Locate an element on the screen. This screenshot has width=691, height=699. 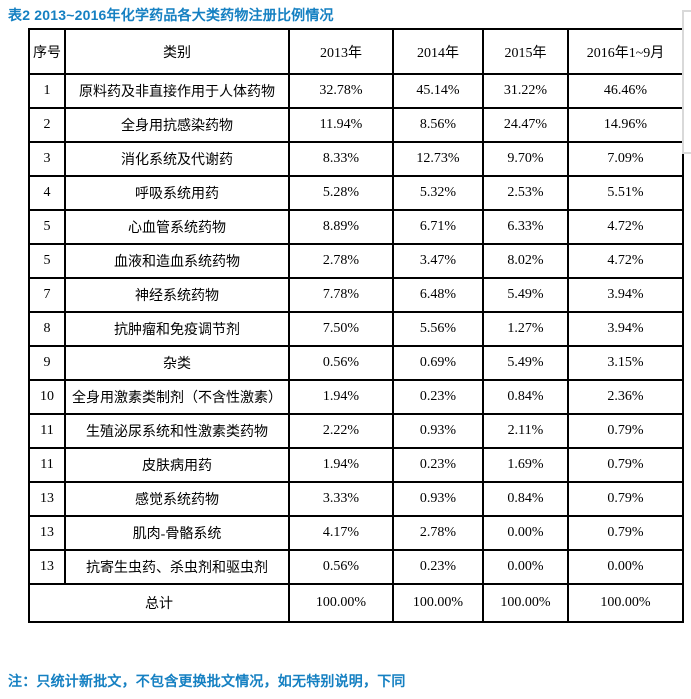
table-row: 7 神经系统药物 7.78% 6.48% 5.49% 3.94% is located at coordinates (356, 295).